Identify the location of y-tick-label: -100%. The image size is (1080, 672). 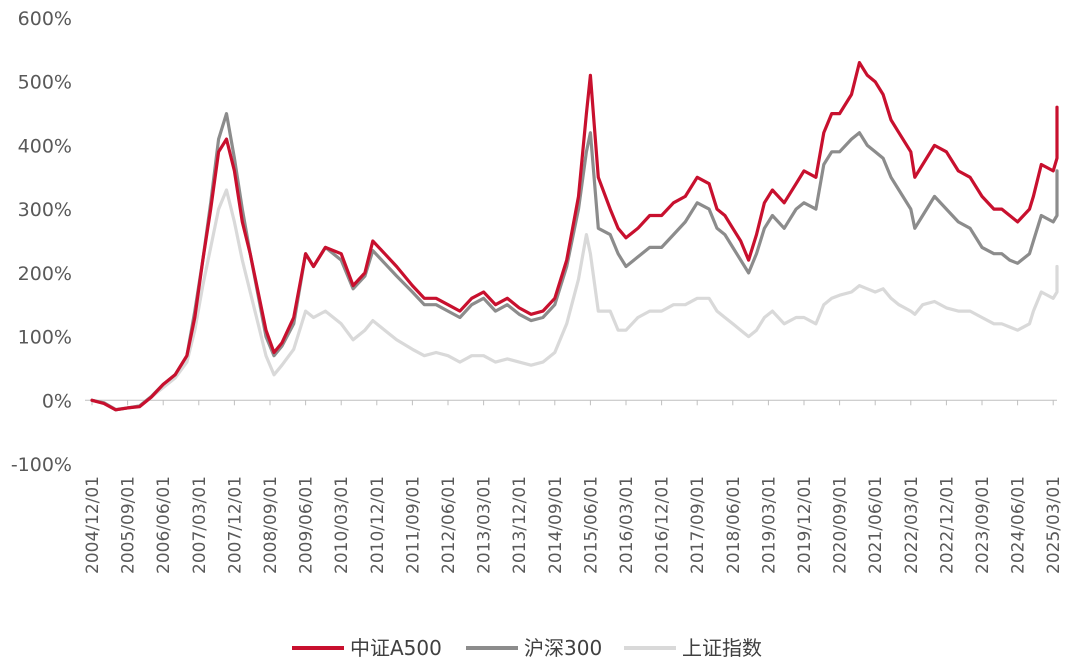
(41, 465).